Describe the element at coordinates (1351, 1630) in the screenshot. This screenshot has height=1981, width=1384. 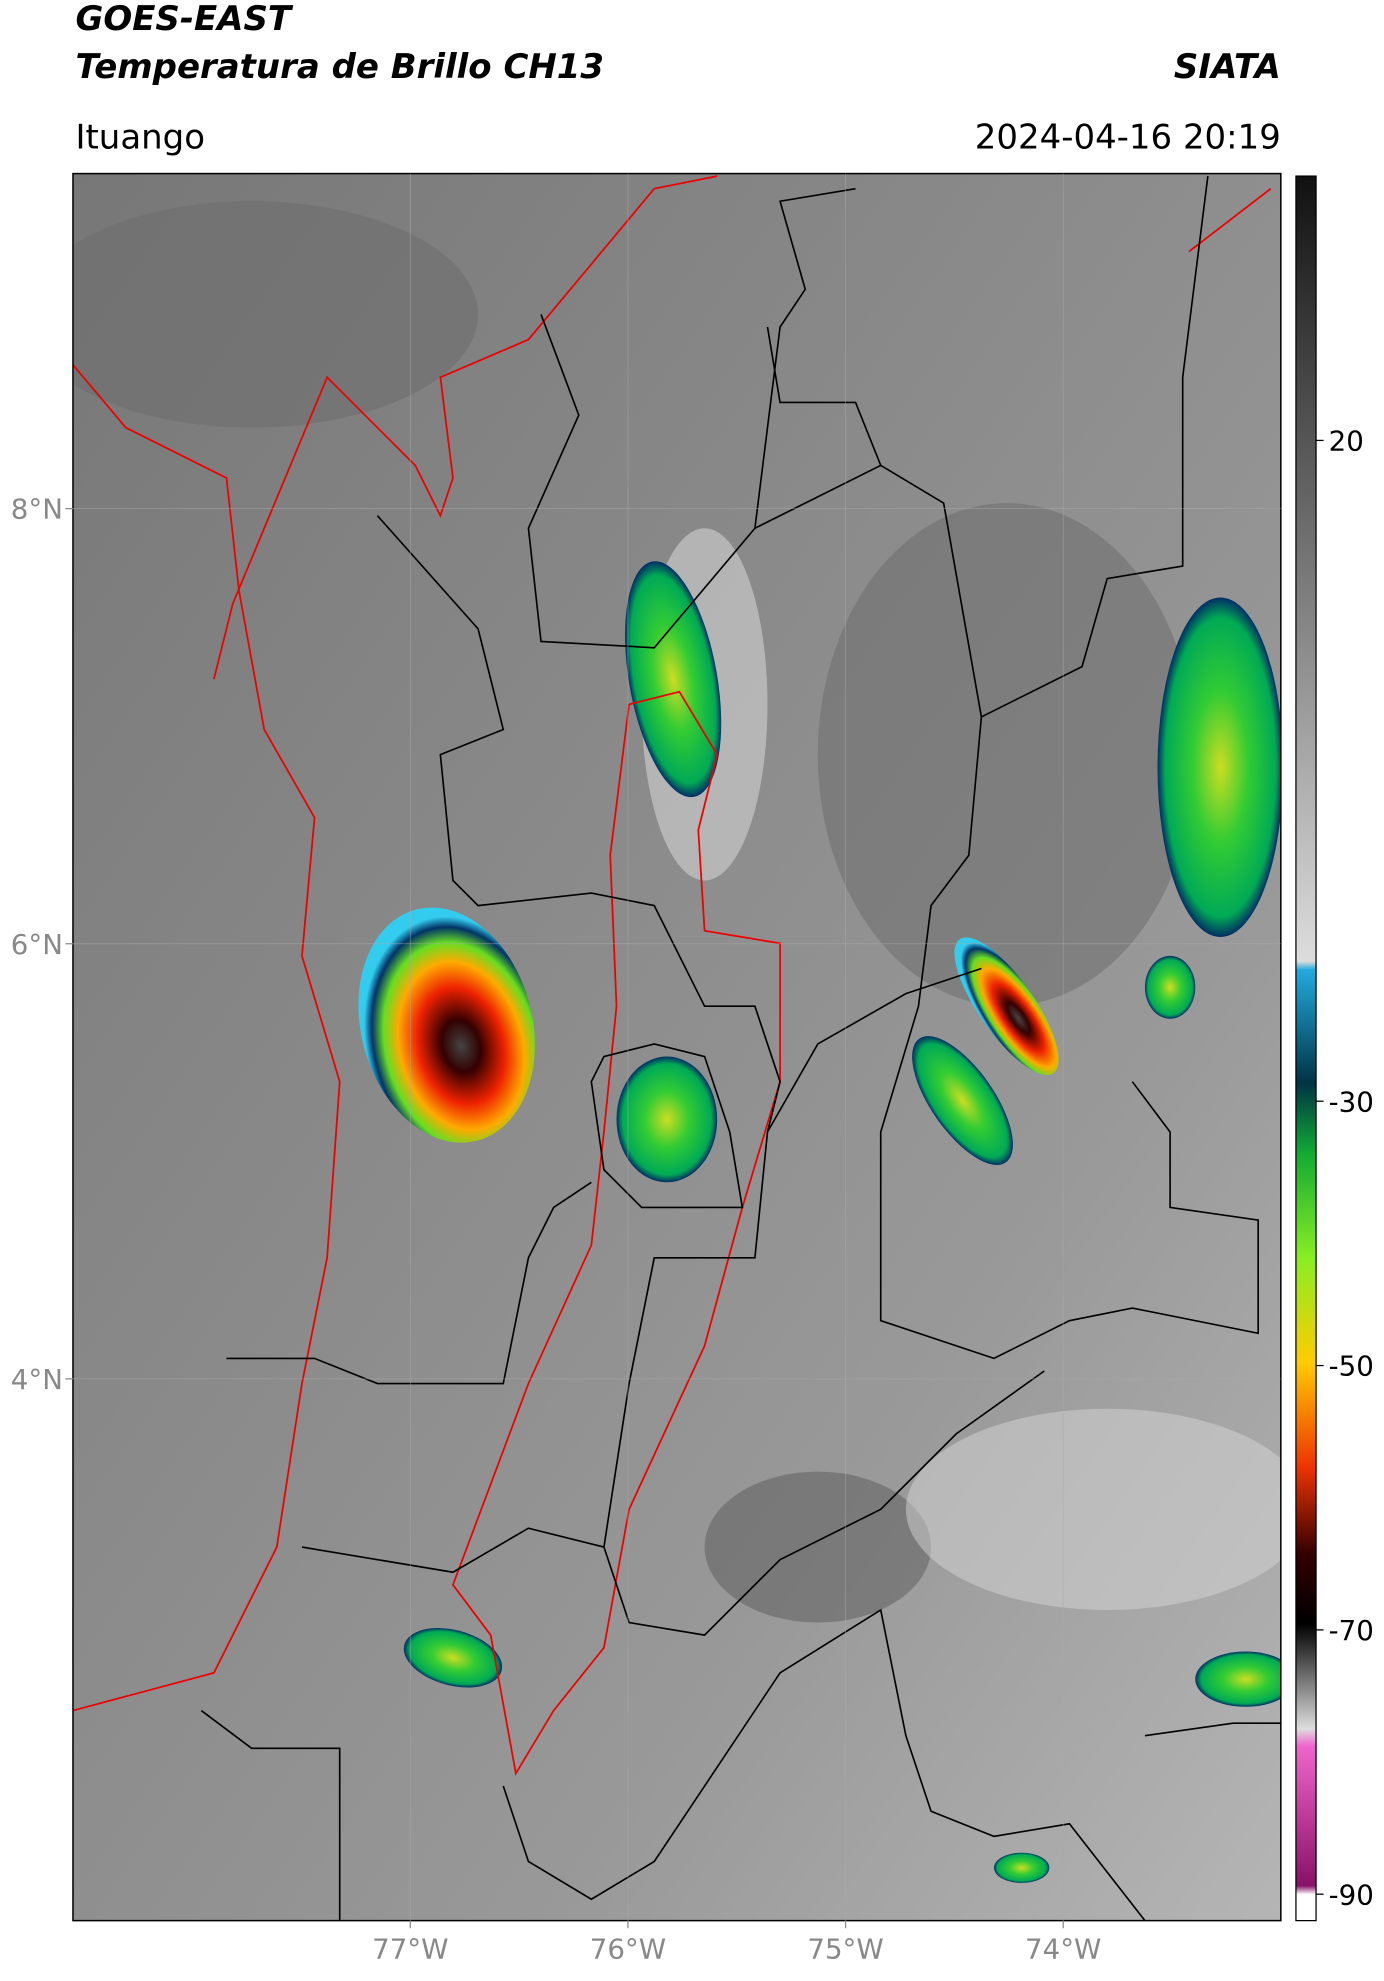
I see `colorbar-tick-label: -70` at that location.